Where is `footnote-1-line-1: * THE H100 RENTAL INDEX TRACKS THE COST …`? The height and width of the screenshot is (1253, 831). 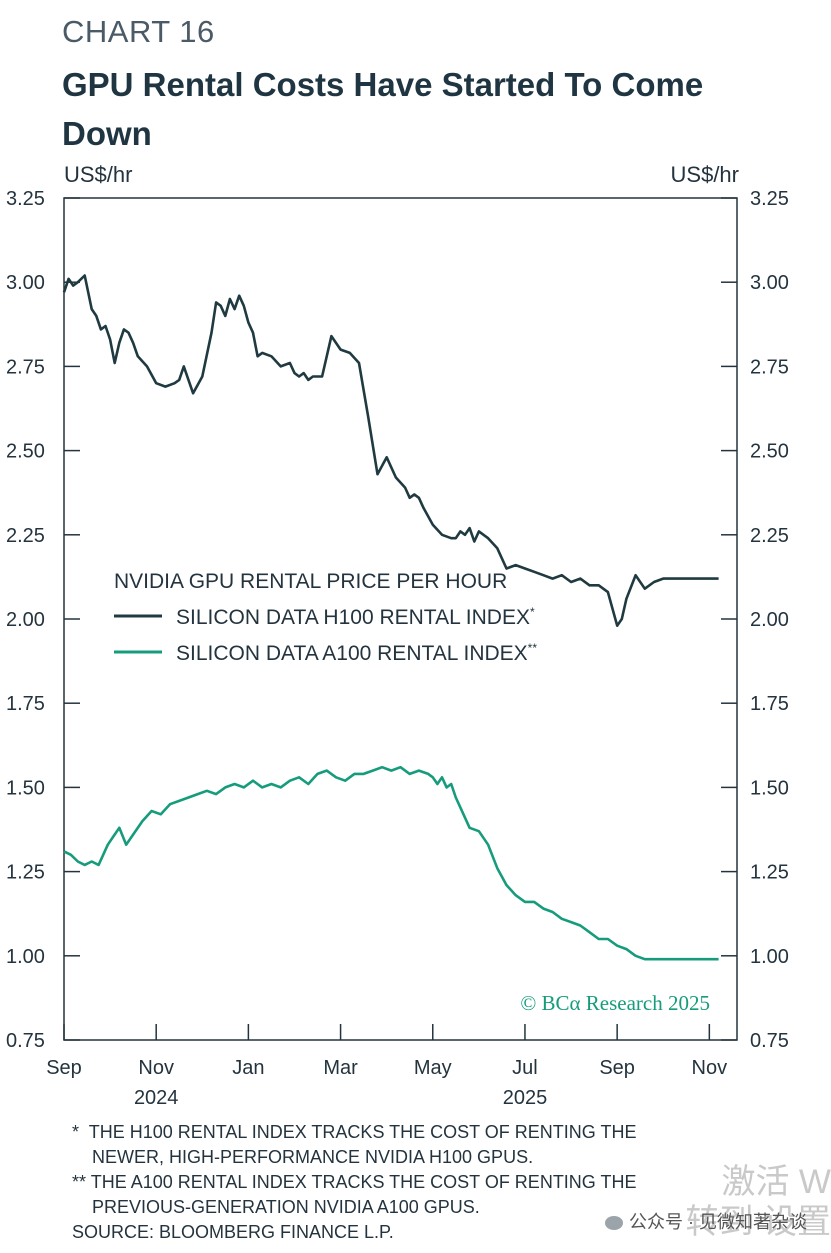 footnote-1-line-1: * THE H100 RENTAL INDEX TRACKS THE COST … is located at coordinates (354, 1132).